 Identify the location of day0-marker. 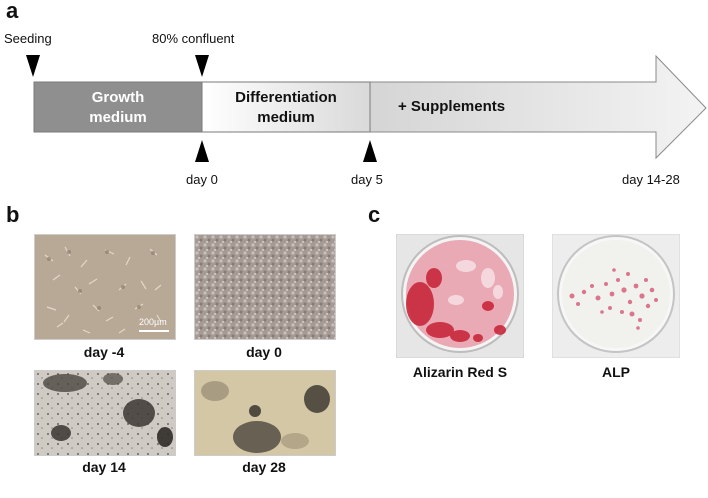
(202, 151).